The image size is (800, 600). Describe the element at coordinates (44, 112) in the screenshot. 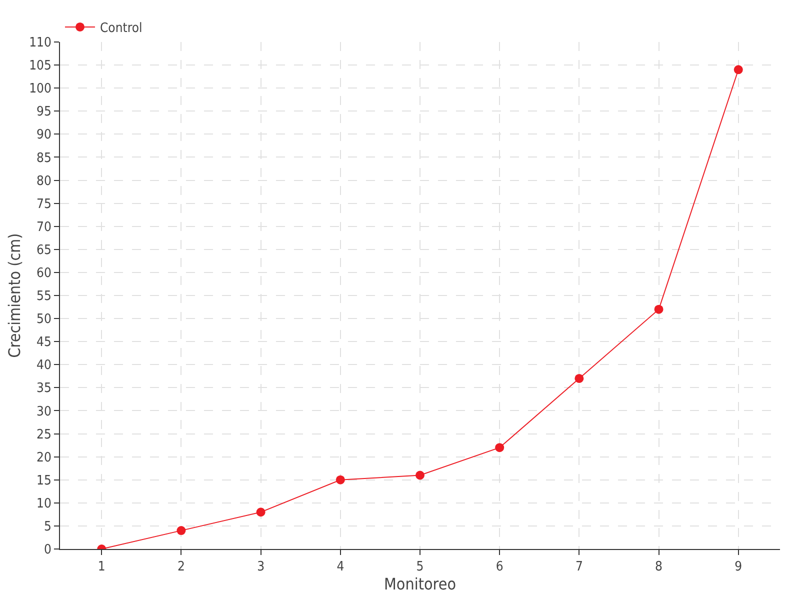

I see `y-tick-label: 95` at that location.